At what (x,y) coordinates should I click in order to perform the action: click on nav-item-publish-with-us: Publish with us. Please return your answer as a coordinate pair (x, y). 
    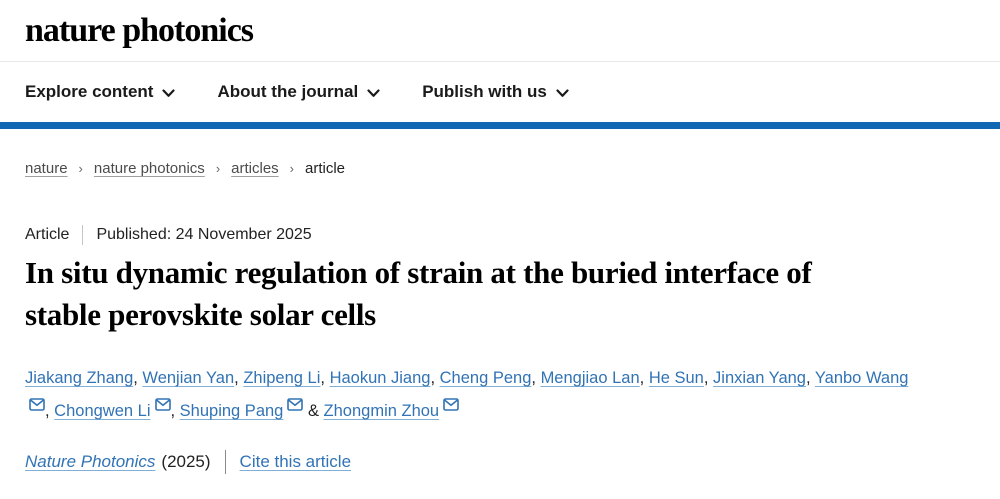
    Looking at the image, I should click on (495, 92).